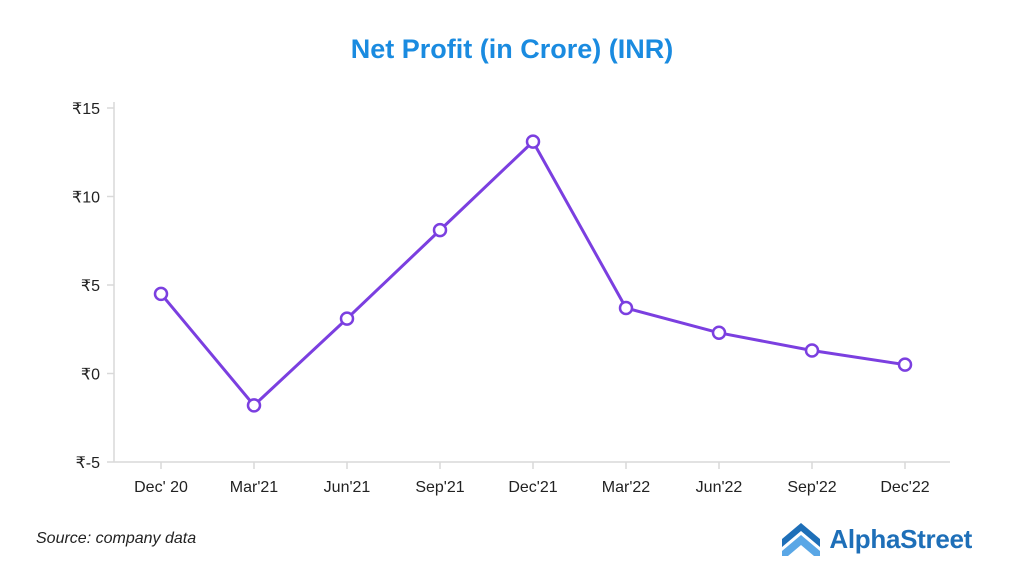 The image size is (1024, 585). Describe the element at coordinates (161, 487) in the screenshot. I see `x-tick-label: Dec' 20` at that location.